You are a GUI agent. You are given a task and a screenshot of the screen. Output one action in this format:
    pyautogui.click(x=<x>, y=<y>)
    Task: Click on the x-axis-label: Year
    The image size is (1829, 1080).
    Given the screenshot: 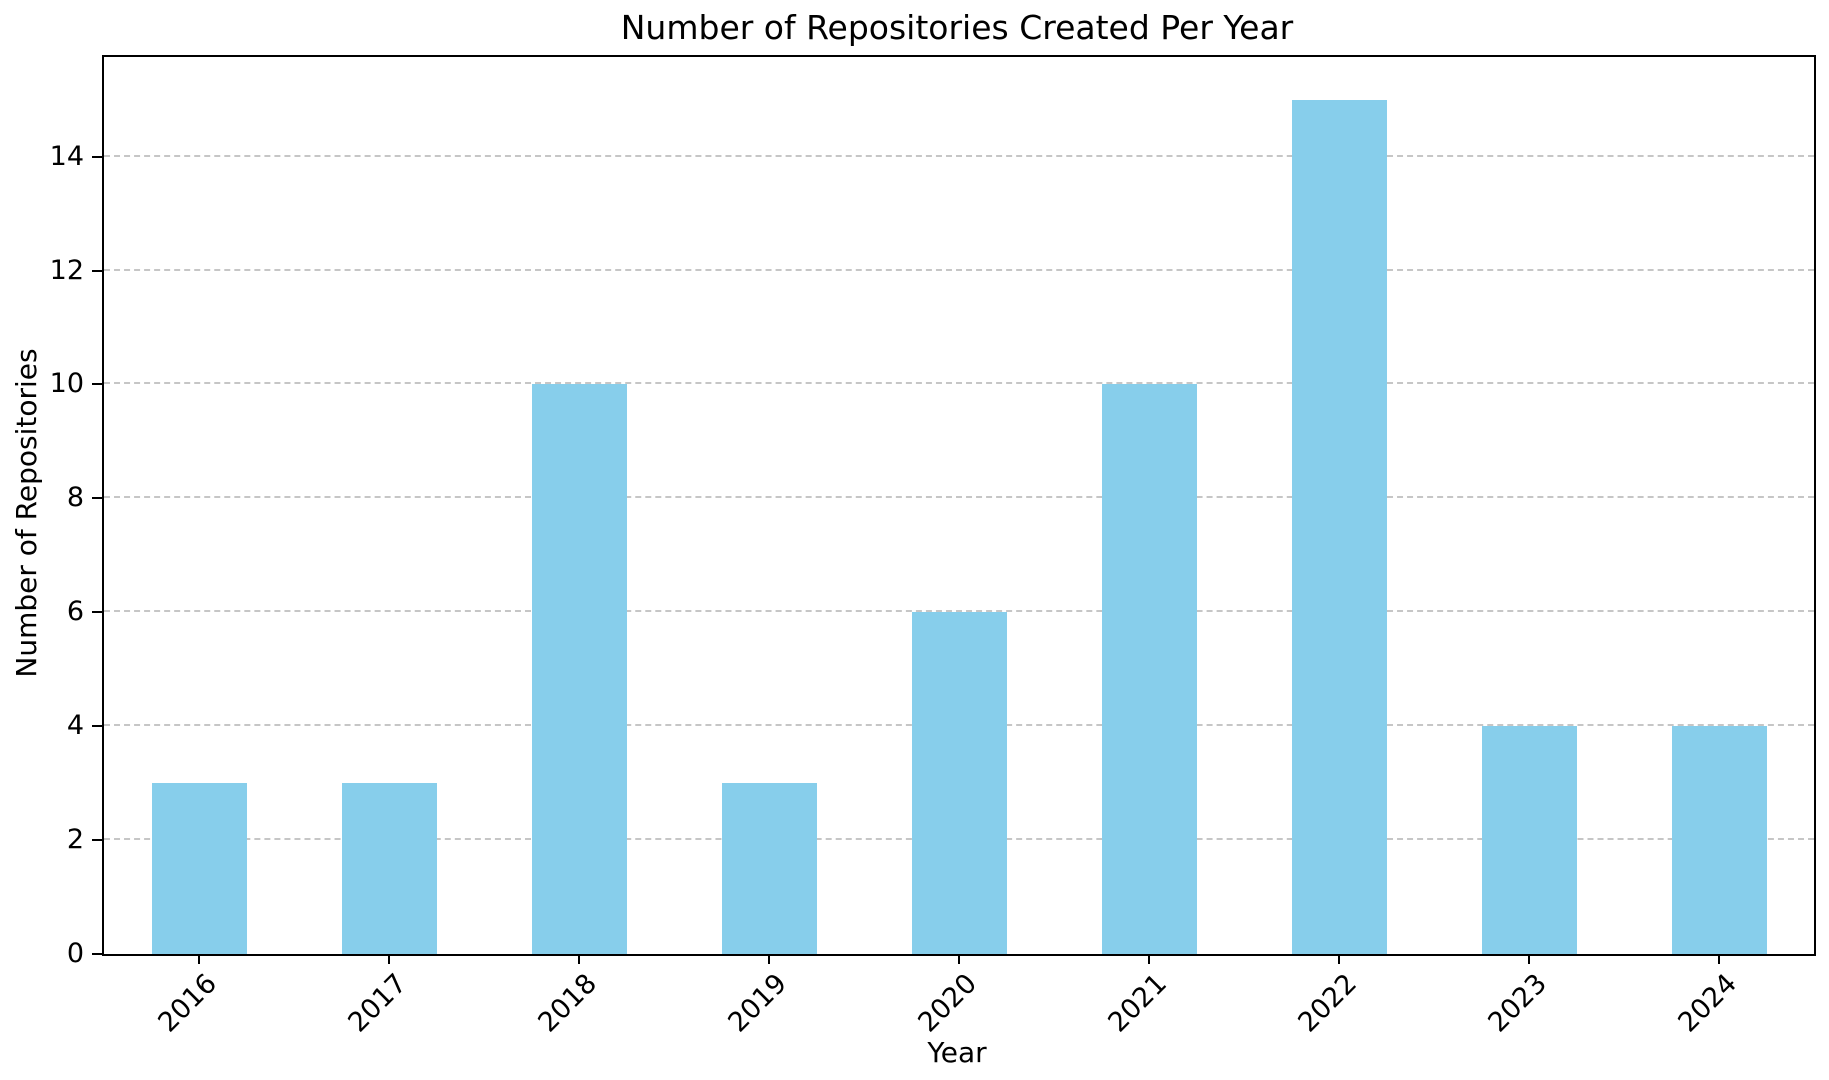 What is the action you would take?
    pyautogui.click(x=957, y=1052)
    